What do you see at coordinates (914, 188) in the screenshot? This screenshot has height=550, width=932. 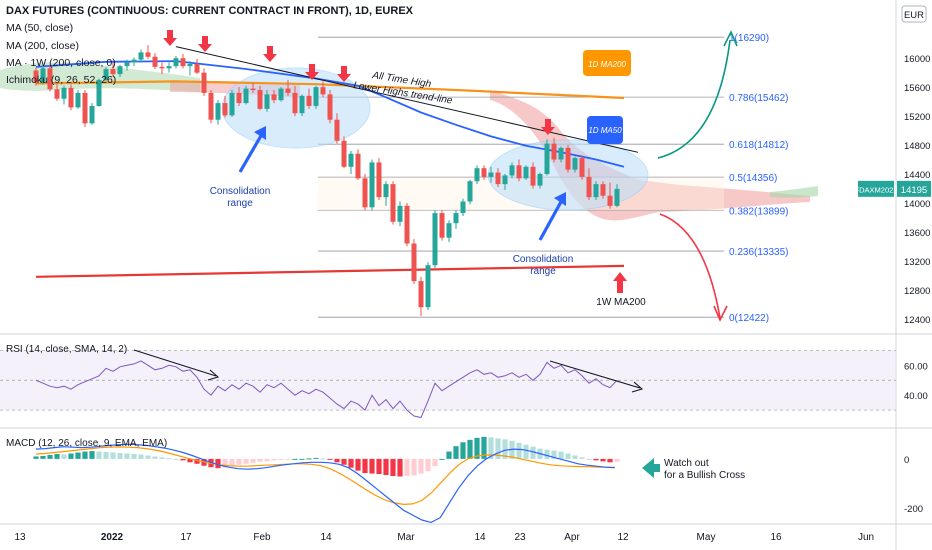 I see `current-price-tag` at bounding box center [914, 188].